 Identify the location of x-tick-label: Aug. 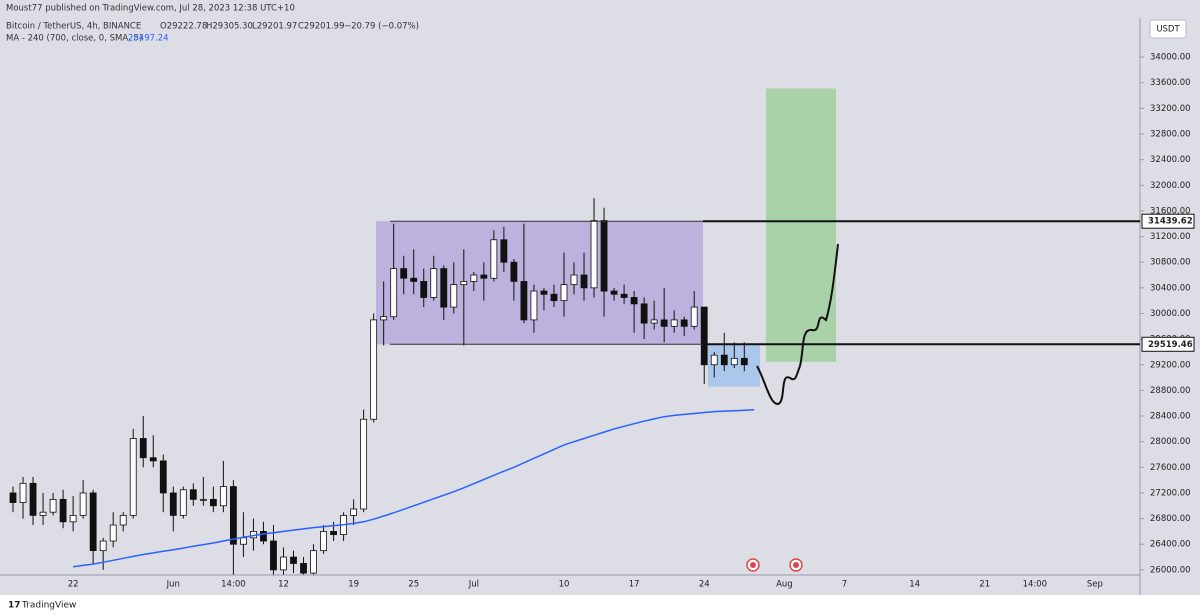
(784, 585).